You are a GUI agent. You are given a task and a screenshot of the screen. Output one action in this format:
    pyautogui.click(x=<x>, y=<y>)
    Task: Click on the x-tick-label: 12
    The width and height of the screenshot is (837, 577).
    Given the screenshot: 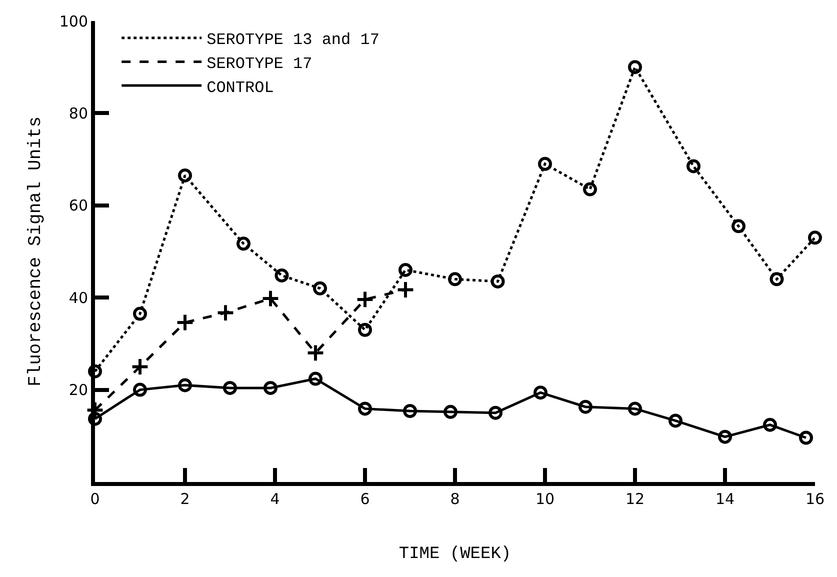 What is the action you would take?
    pyautogui.click(x=635, y=499)
    